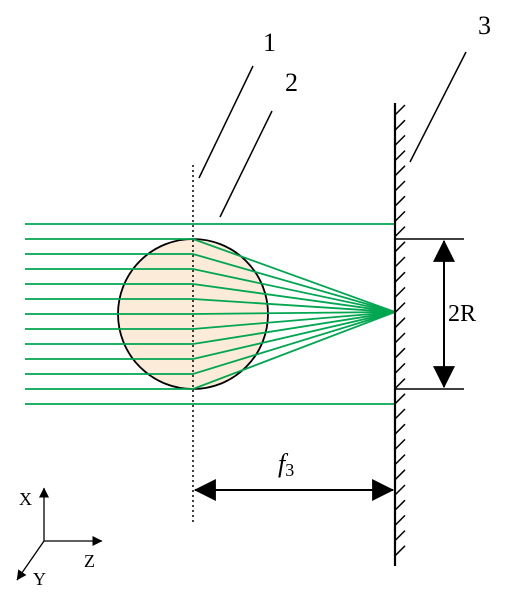 This screenshot has height=603, width=514. What do you see at coordinates (462, 314) in the screenshot?
I see `radius-label: 2R` at bounding box center [462, 314].